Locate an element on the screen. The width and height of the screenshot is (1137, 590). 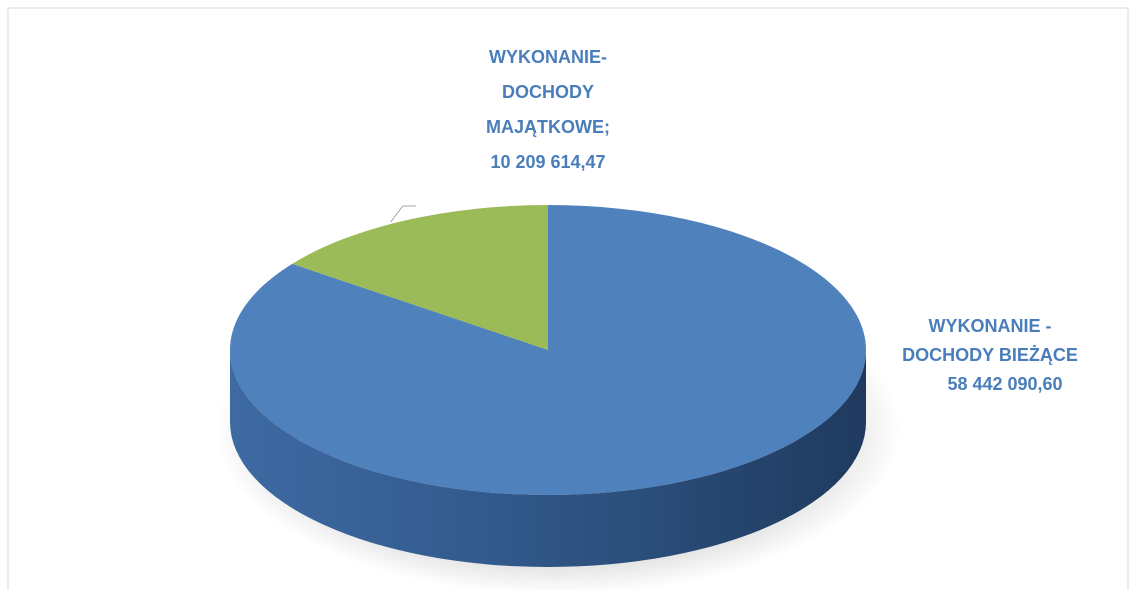
pie-slice is located at coordinates (420, 277).